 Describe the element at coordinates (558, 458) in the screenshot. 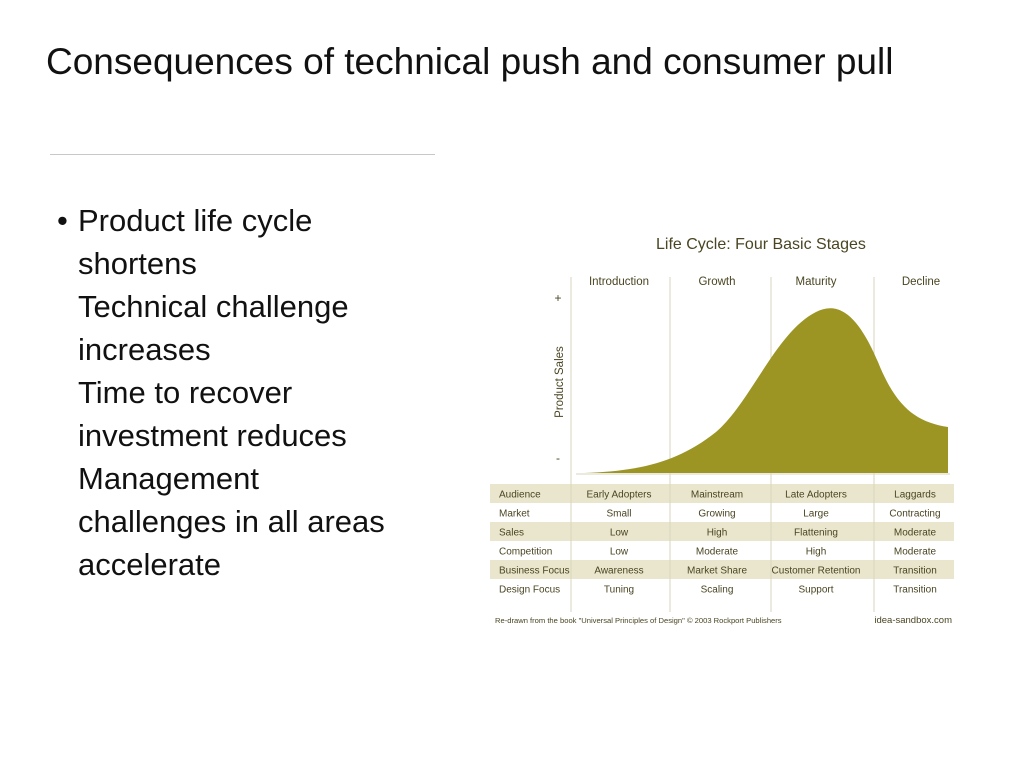

I see `y-axis-minus: -` at that location.